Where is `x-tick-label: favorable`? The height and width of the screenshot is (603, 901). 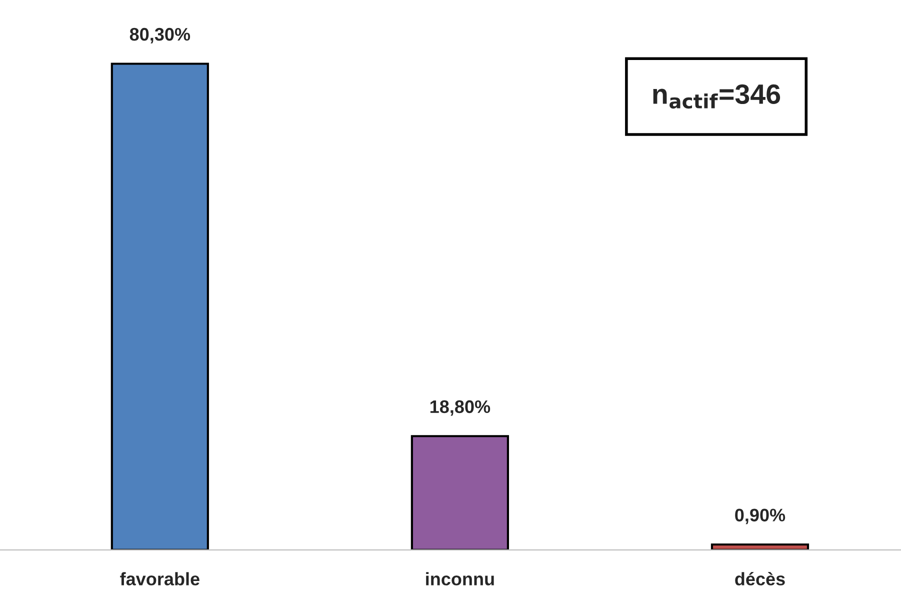
x-tick-label: favorable is located at coordinates (160, 579).